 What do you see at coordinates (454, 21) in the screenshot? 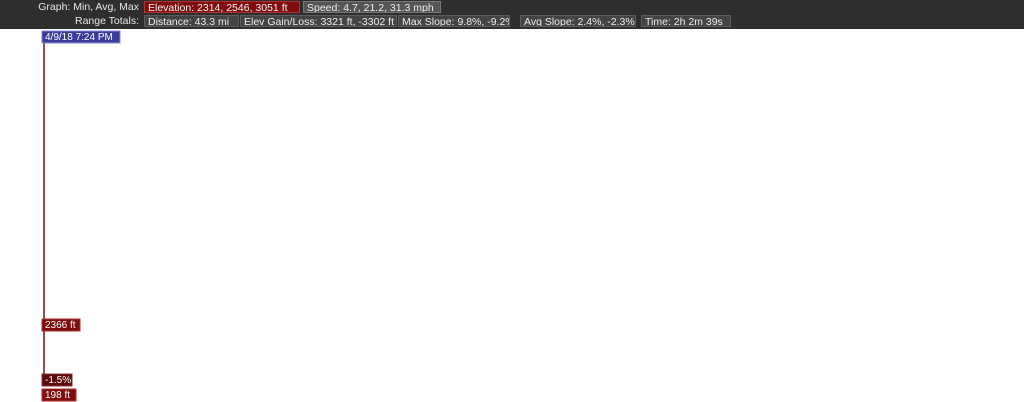
I see `max-slope-stat: Max Slope: 9.8%, -9.2%` at bounding box center [454, 21].